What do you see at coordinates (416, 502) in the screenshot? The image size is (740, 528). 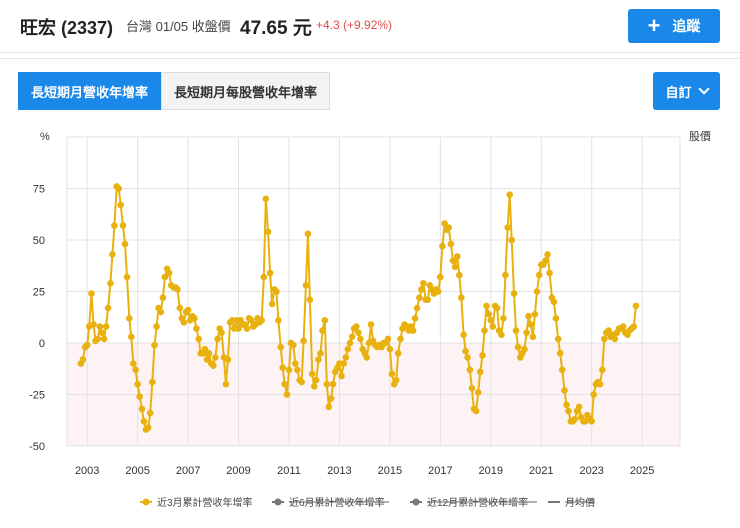 I see `legend-swatch-dot` at bounding box center [416, 502].